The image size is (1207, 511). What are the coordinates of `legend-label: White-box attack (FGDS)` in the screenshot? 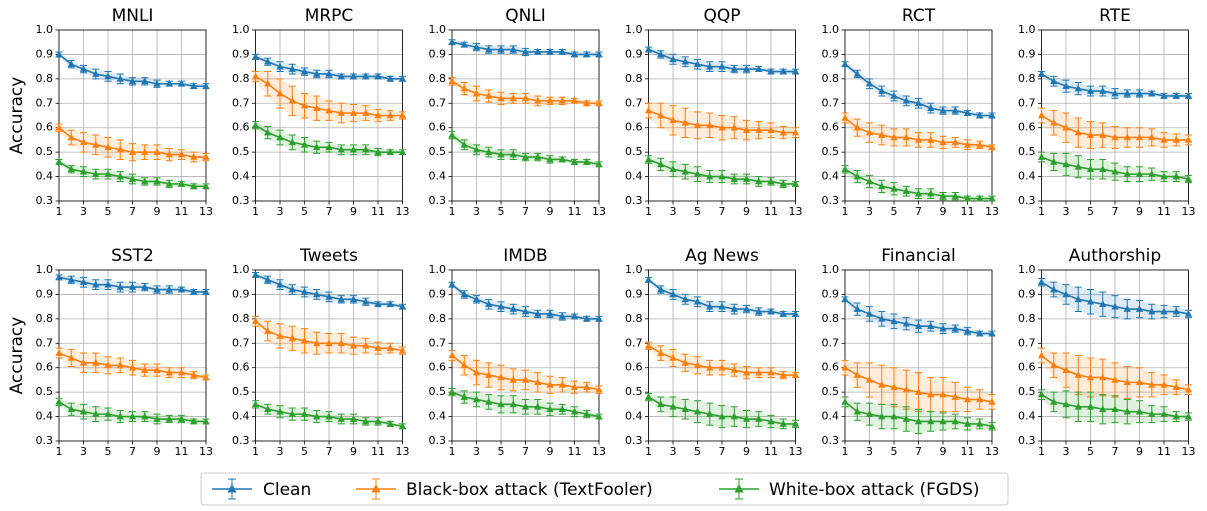 It's located at (874, 490).